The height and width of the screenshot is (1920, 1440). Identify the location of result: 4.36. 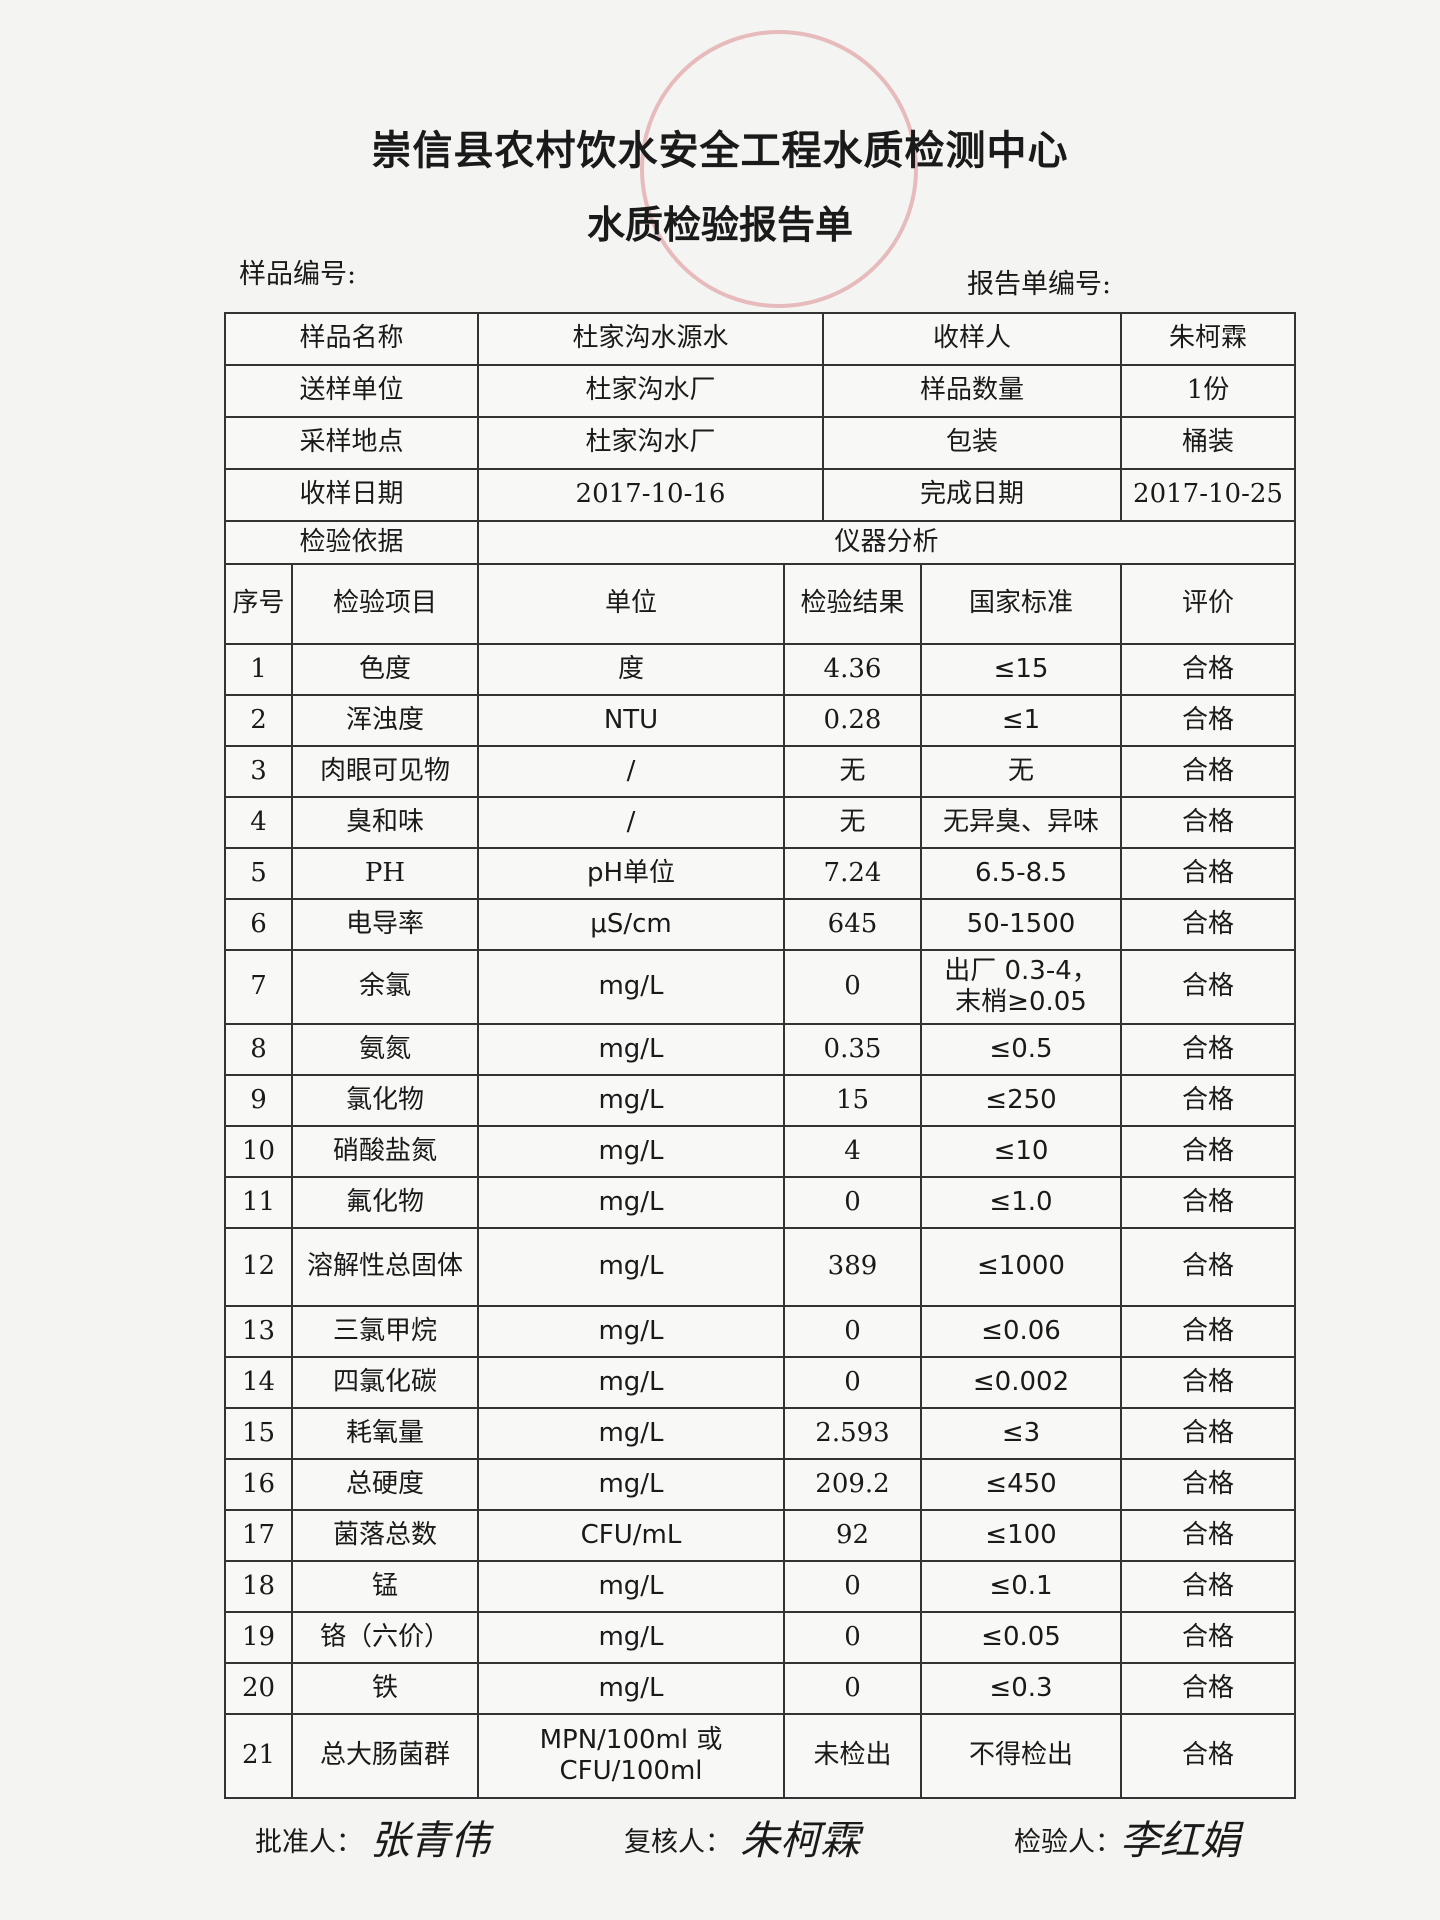
(852, 669).